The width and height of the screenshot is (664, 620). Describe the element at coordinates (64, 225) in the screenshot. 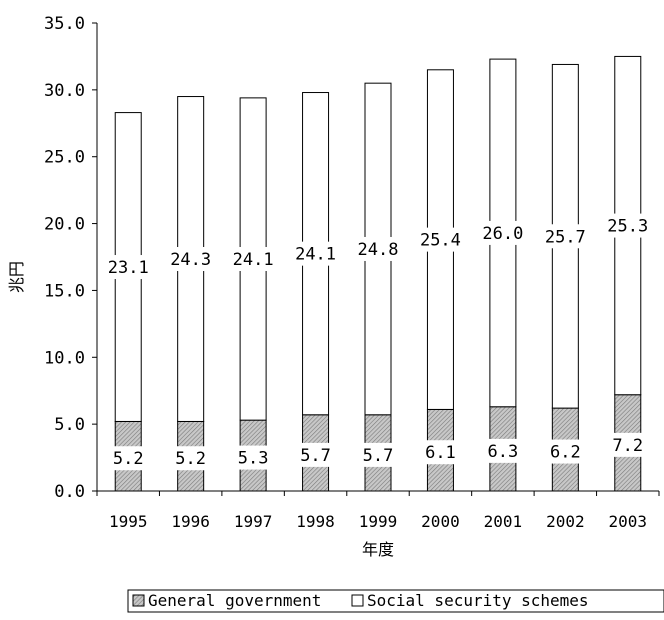

I see `y-tick-label: 20.0` at that location.